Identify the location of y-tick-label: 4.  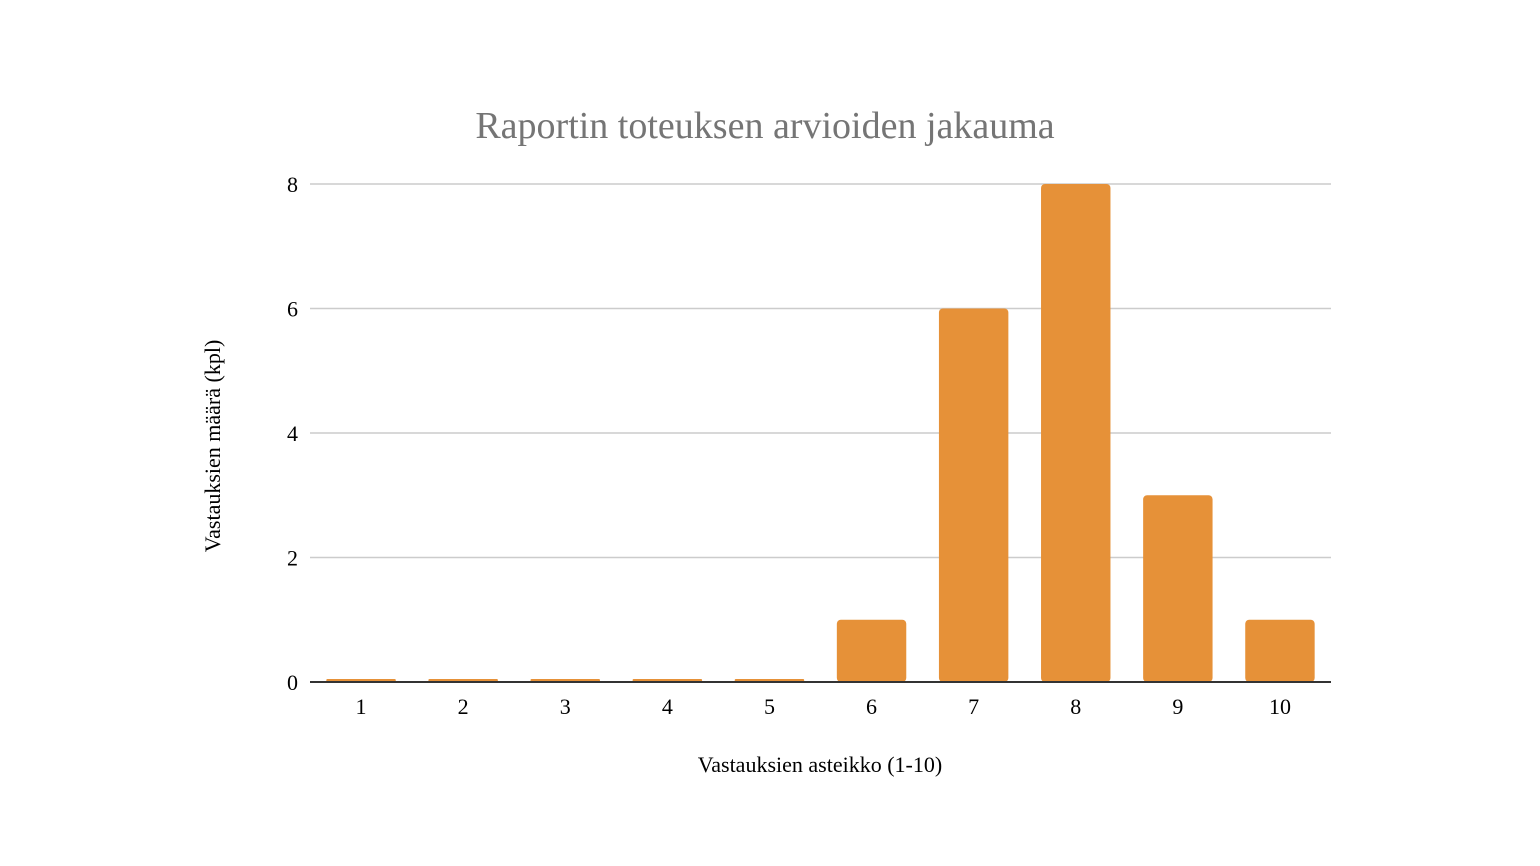
(292, 433).